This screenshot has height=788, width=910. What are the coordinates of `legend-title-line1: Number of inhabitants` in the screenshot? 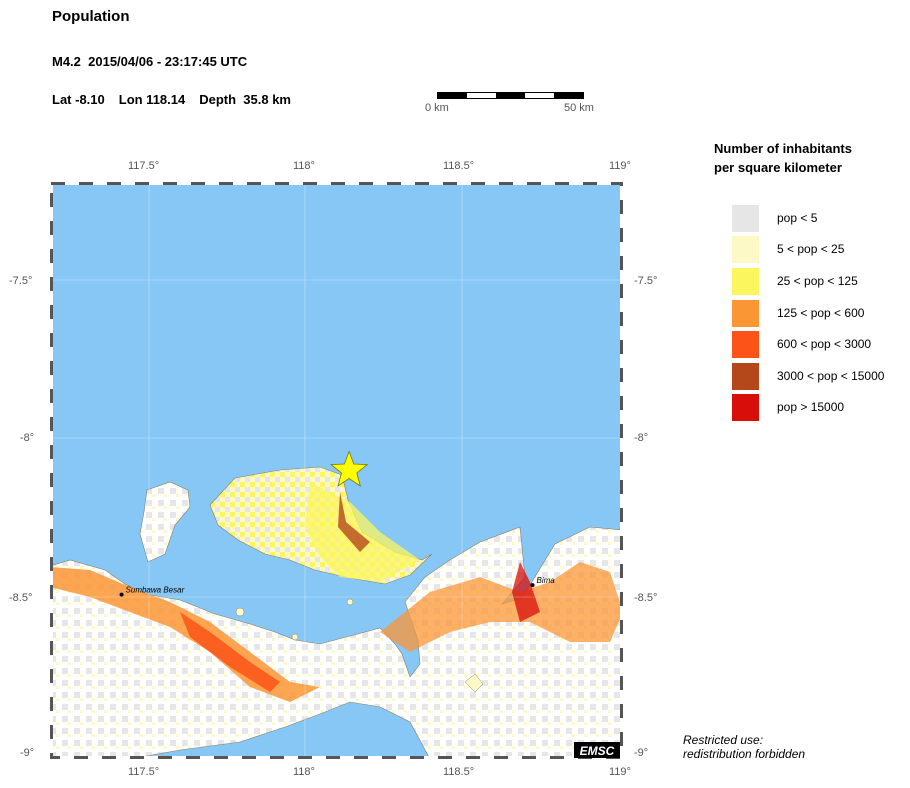 It's located at (783, 148).